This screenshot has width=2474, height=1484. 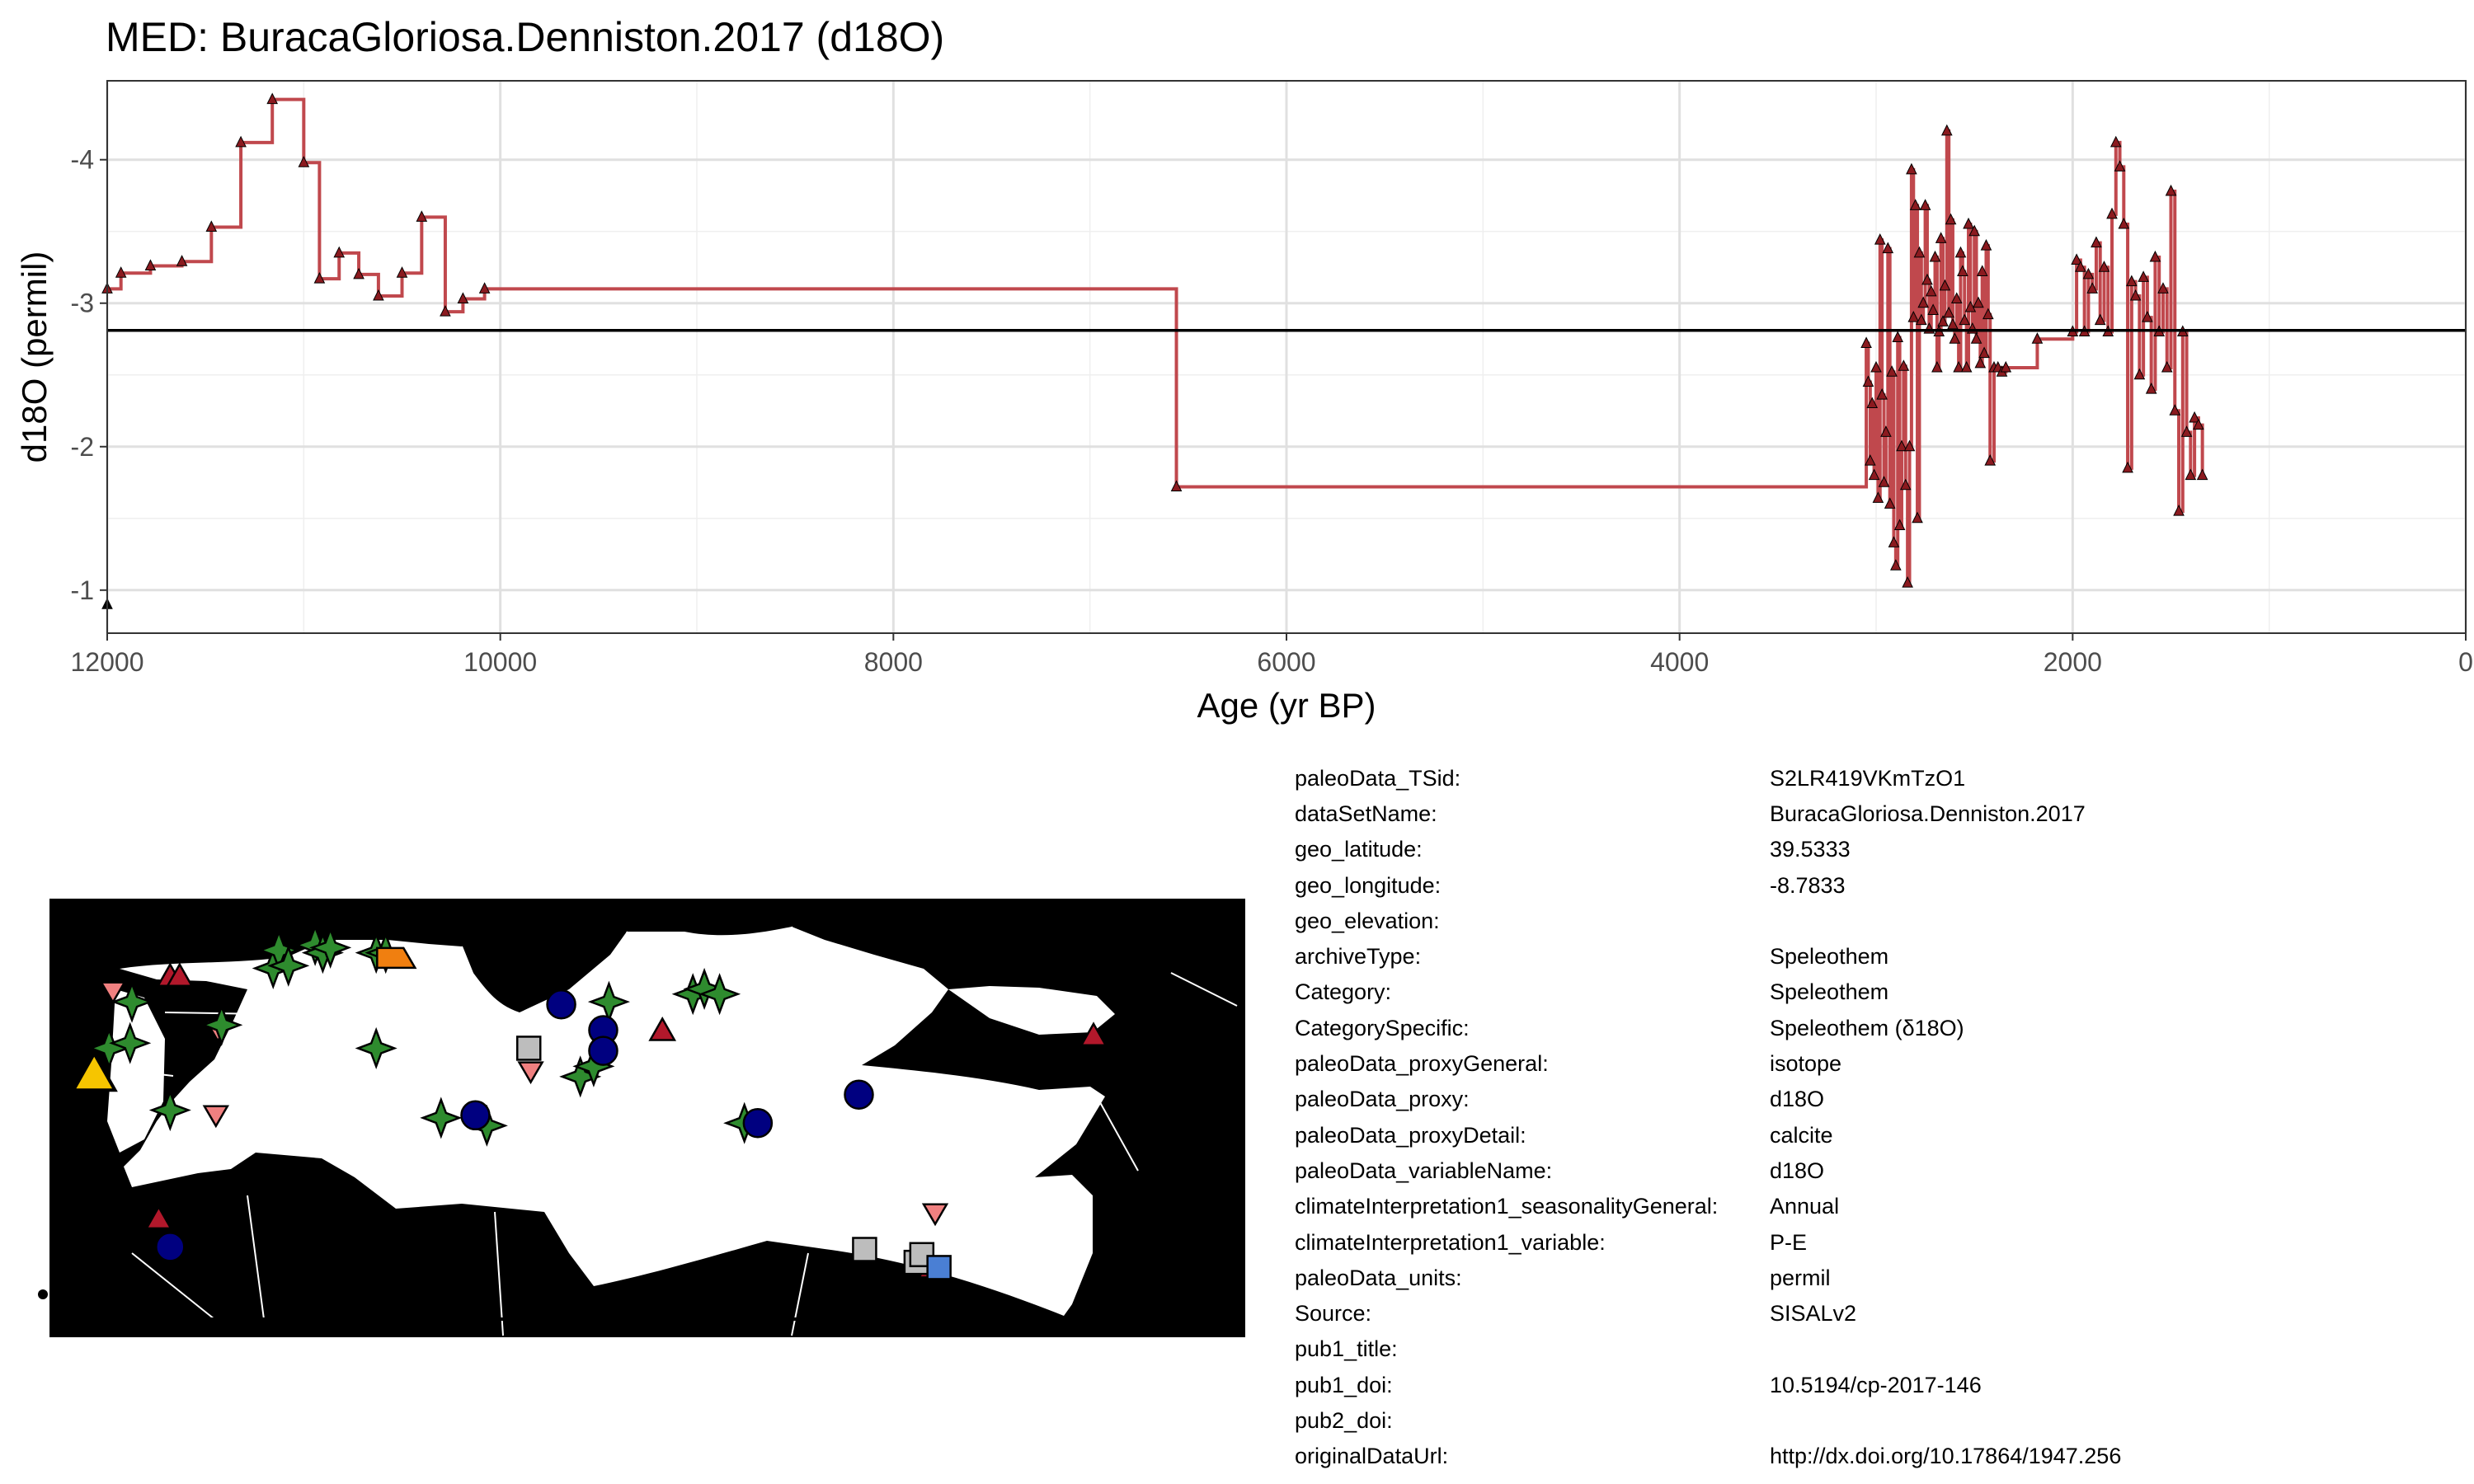 I want to click on site-markers, so click(x=589, y=1101).